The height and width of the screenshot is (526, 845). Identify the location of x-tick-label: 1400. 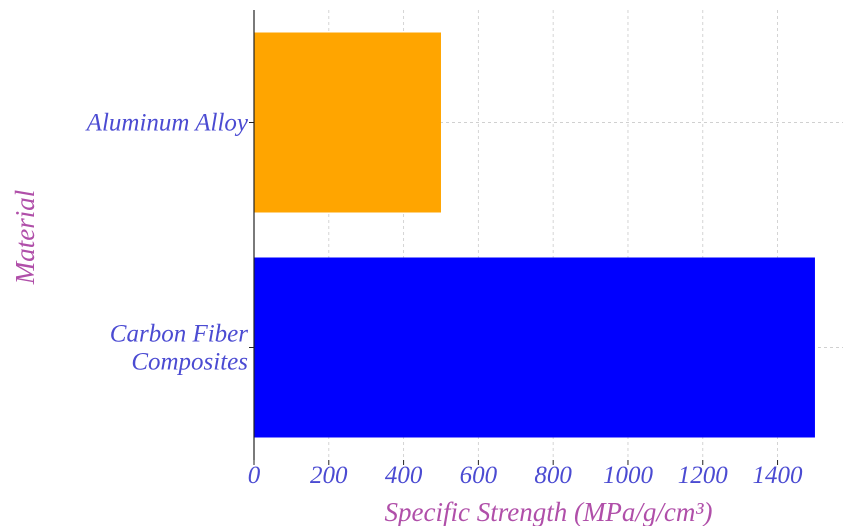
(778, 475).